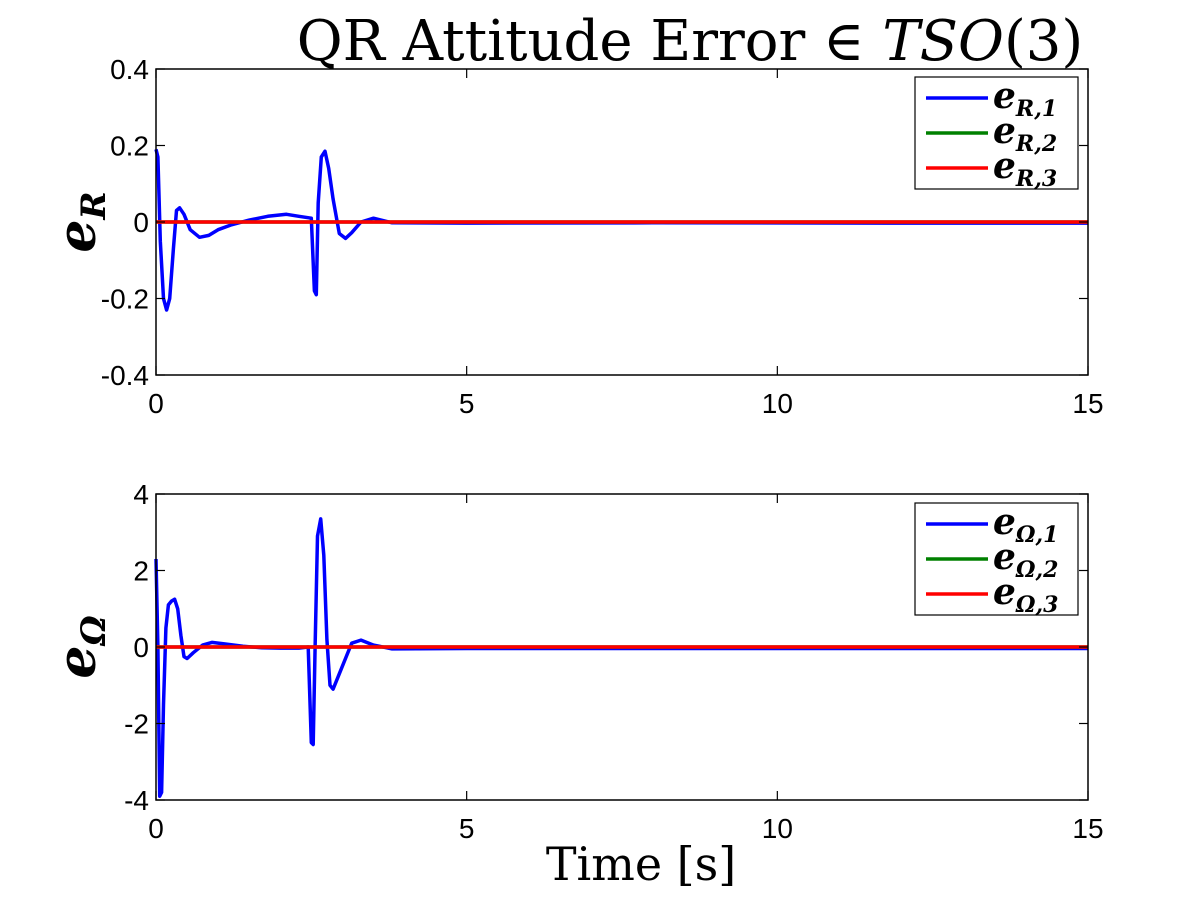  I want to click on legend-label-1: eR,1, so click(1025, 98).